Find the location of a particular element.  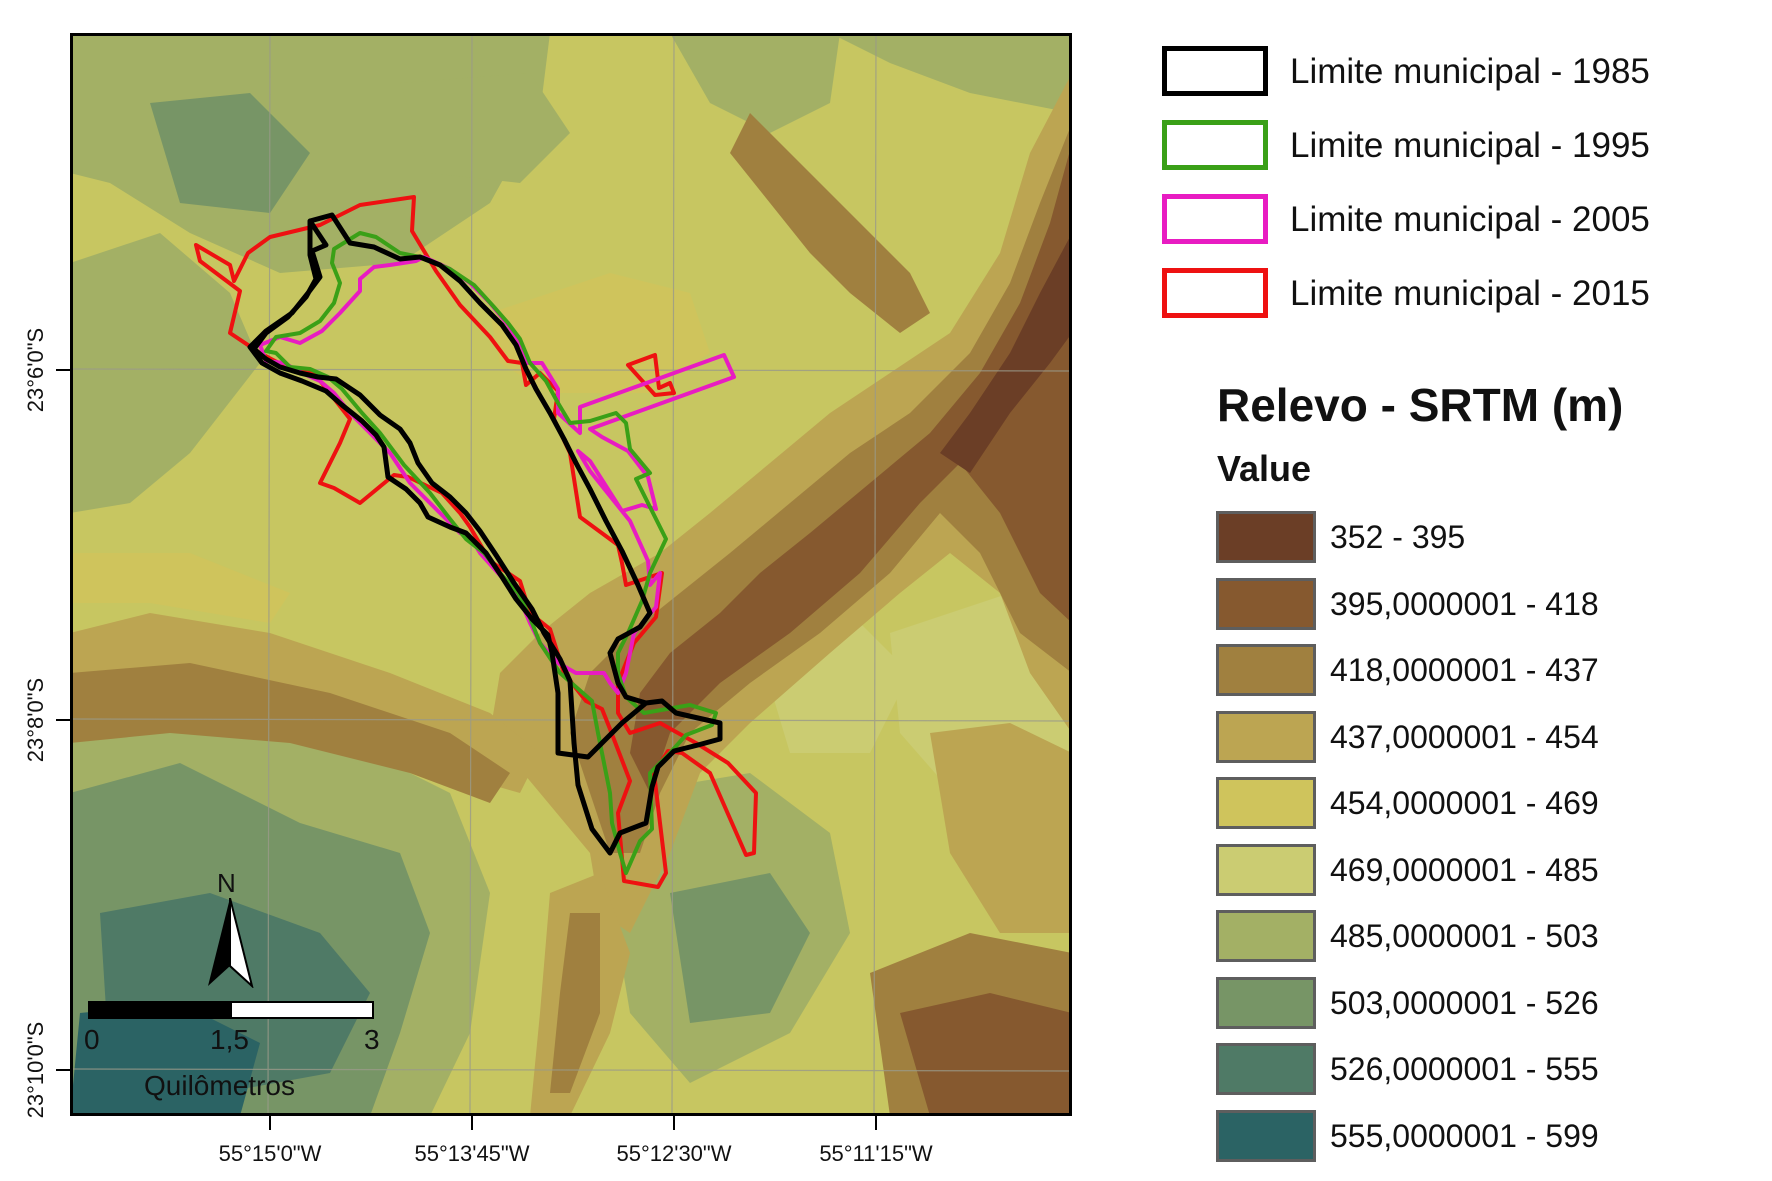

relief-class: 469,0000001 - 485 is located at coordinates (1474, 874).